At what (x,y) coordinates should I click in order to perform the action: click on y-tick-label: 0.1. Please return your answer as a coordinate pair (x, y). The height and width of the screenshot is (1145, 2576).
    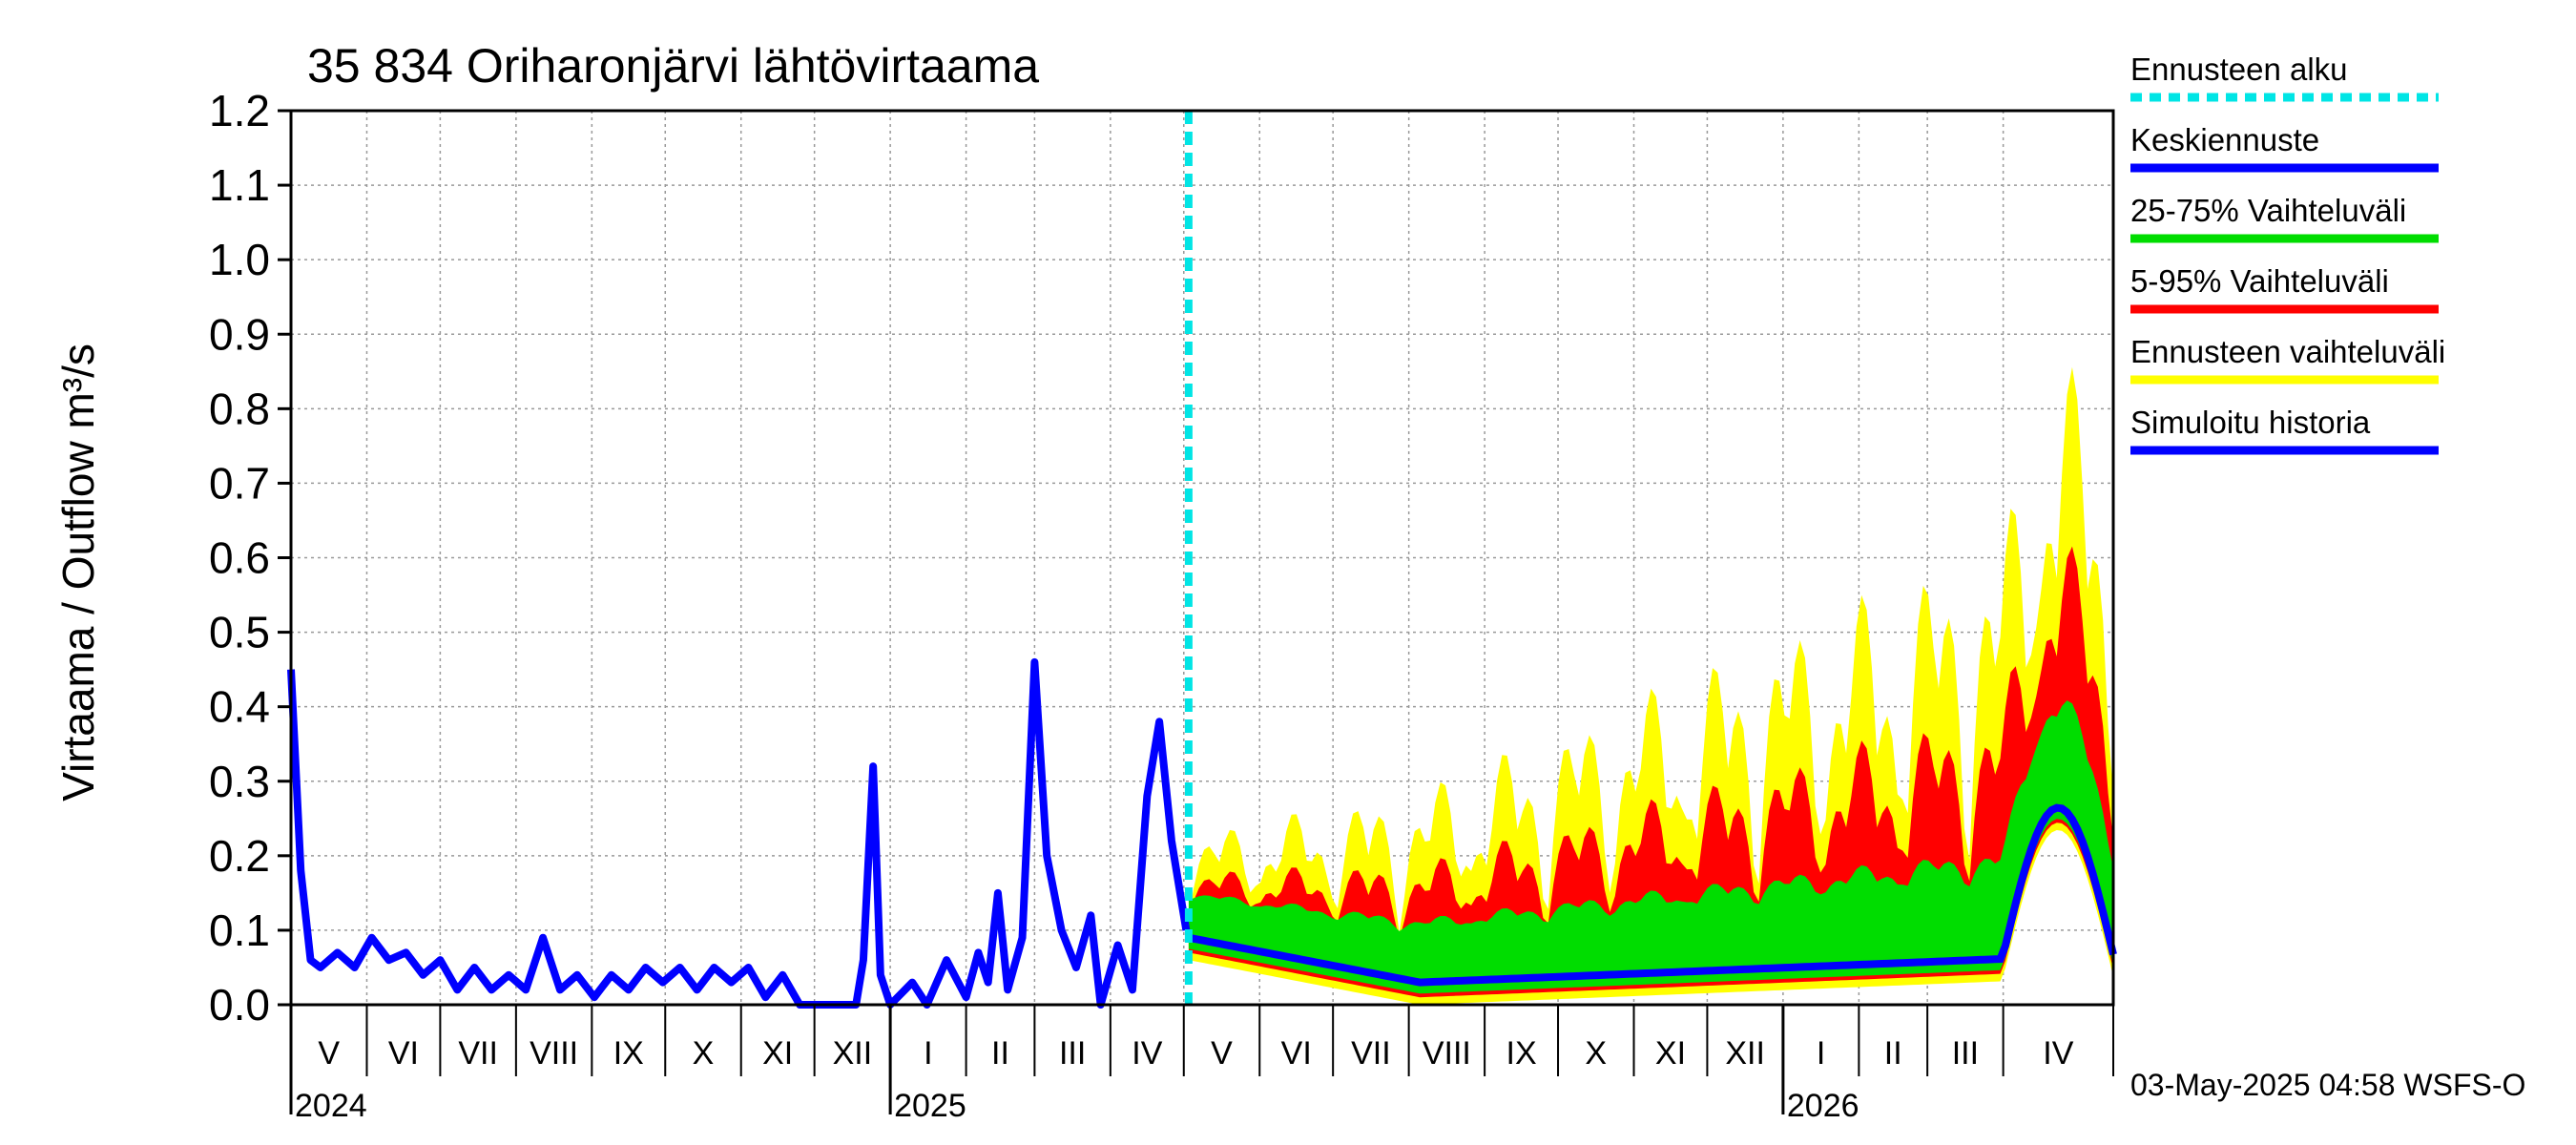
    Looking at the image, I should click on (239, 931).